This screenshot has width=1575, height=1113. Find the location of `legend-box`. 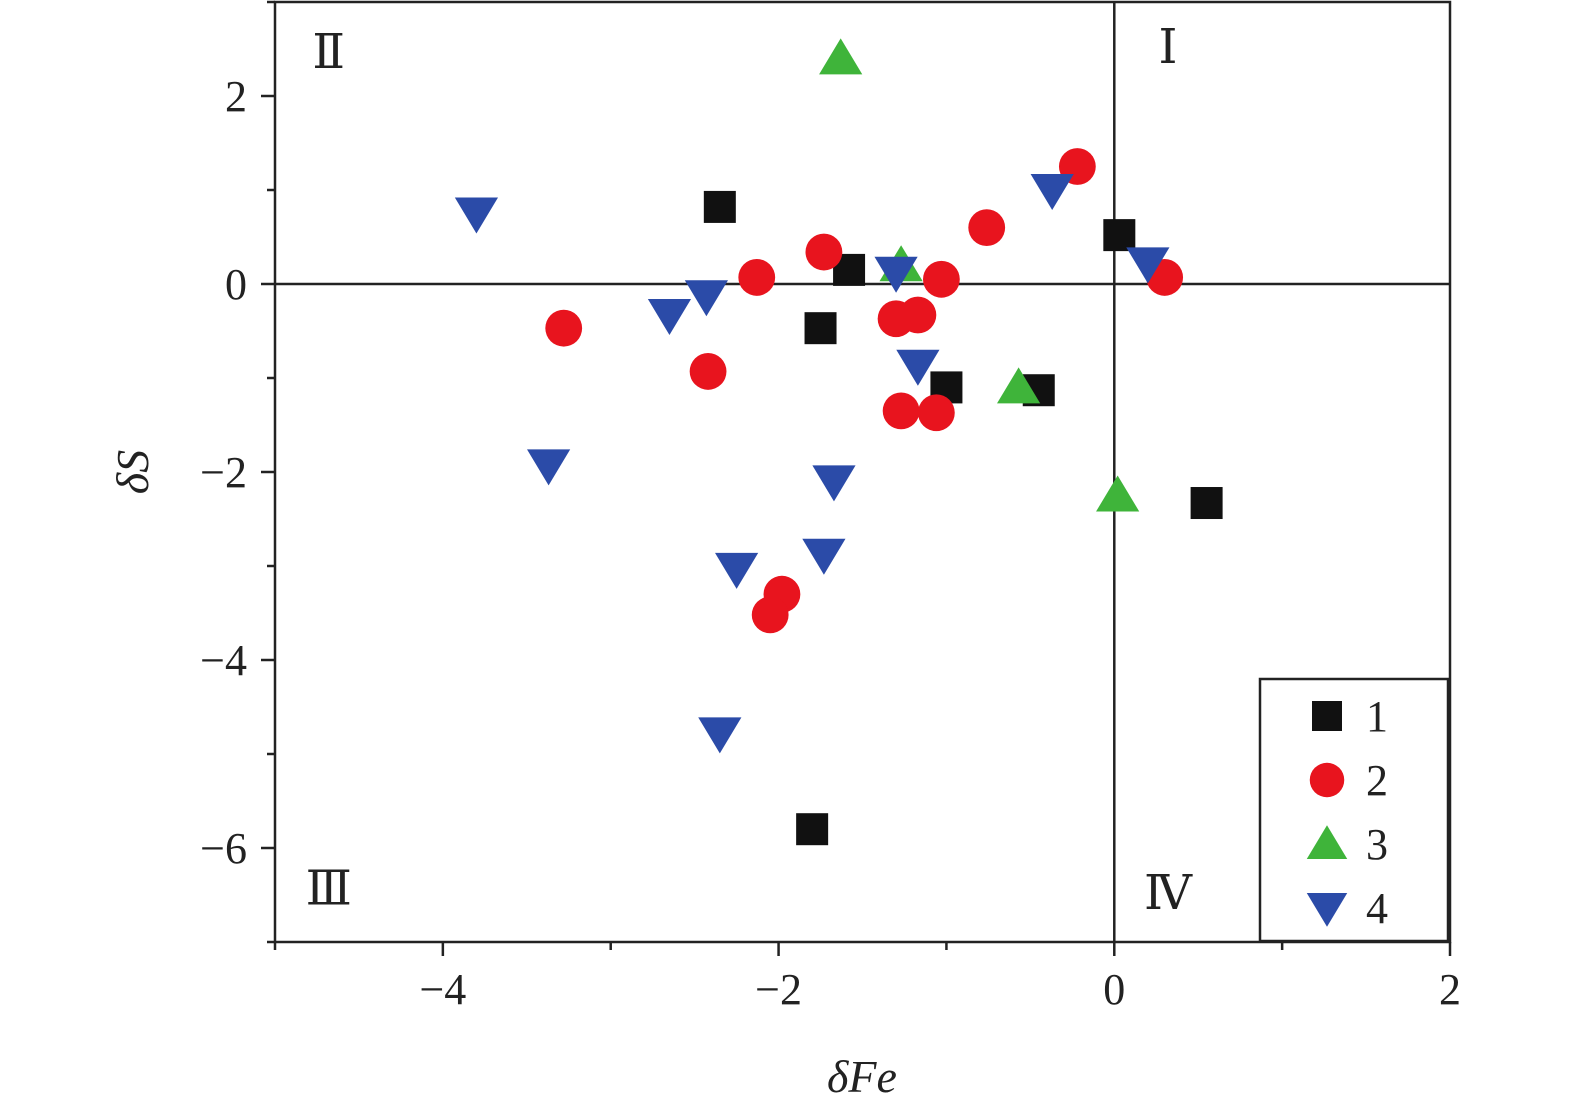

legend-box is located at coordinates (1354, 810).